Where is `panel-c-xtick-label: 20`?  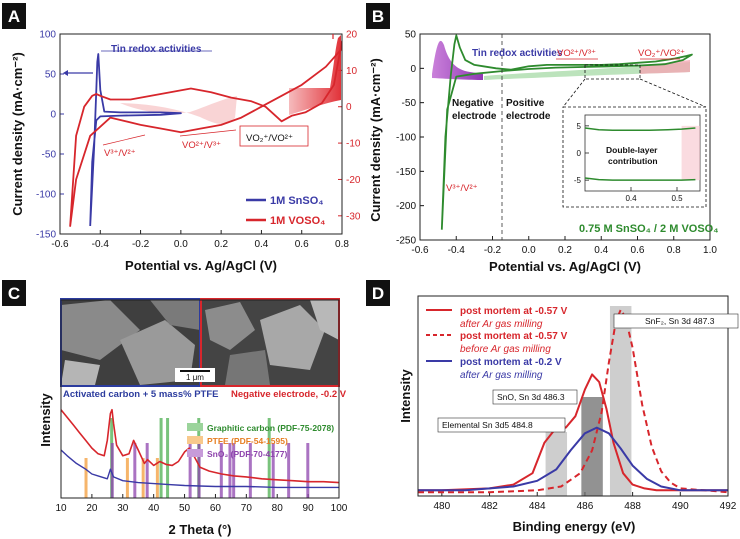
panel-c-xtick-label: 20 is located at coordinates (92, 508).